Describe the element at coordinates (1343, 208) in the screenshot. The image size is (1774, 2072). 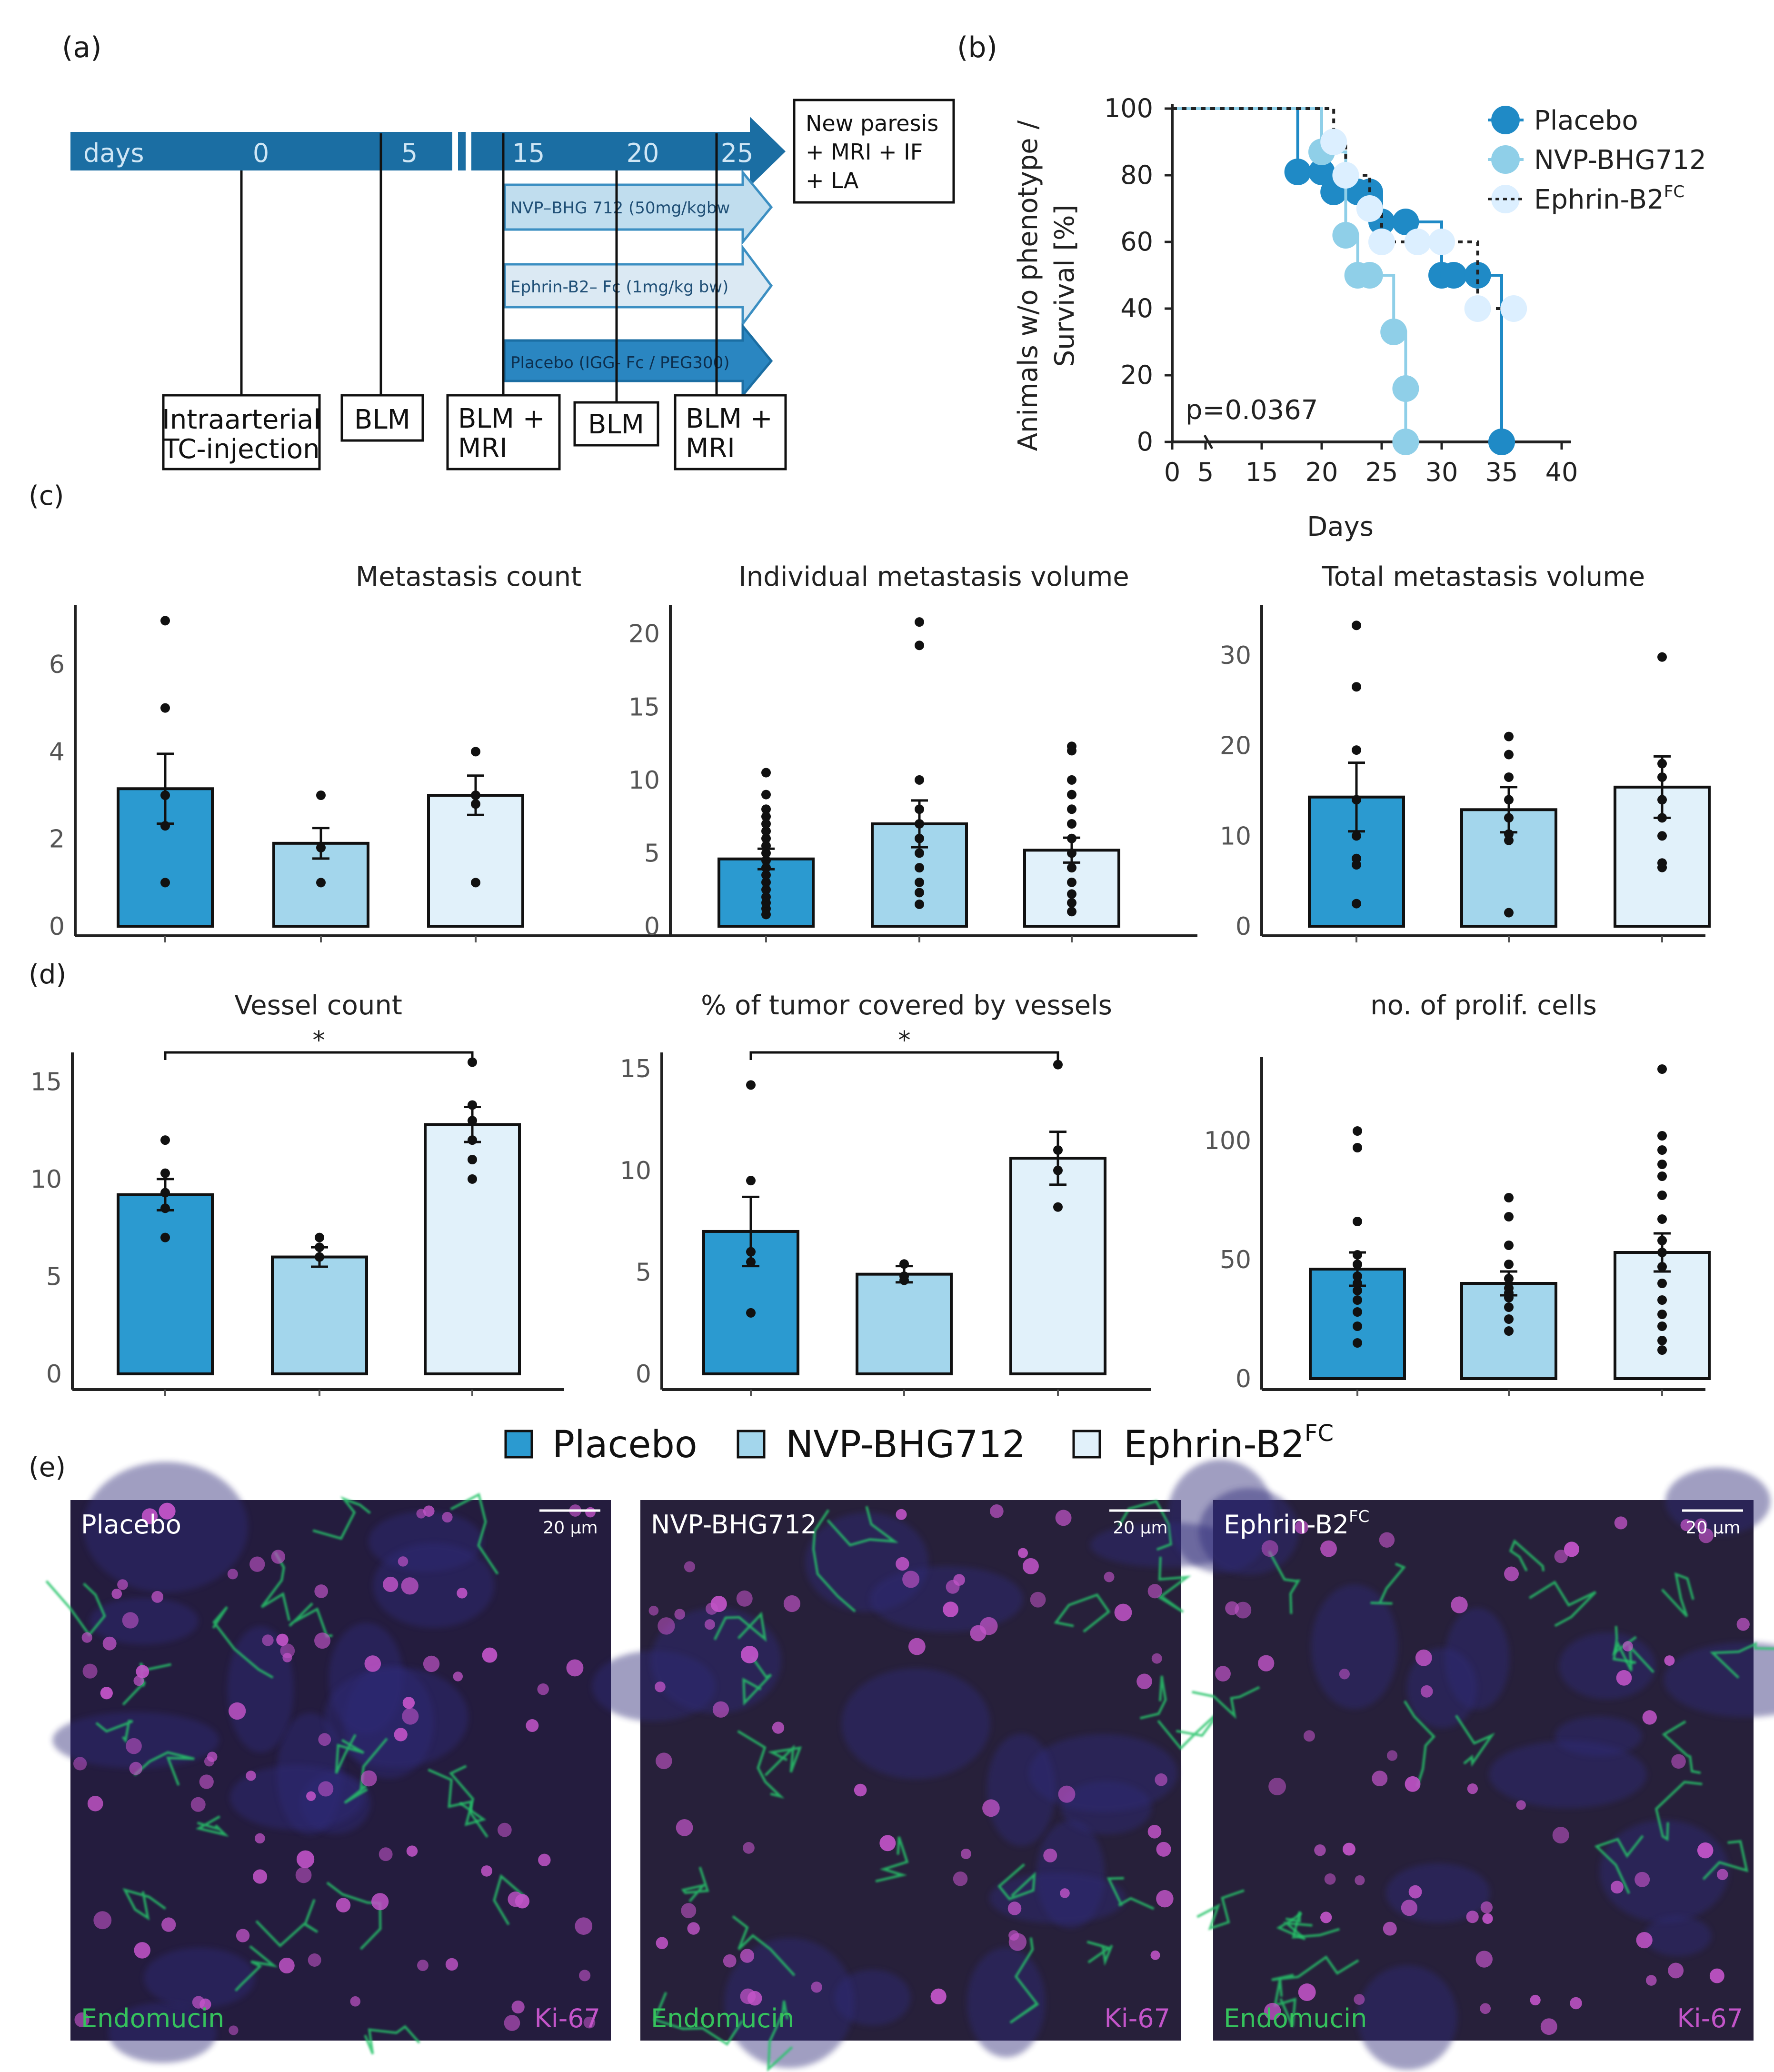
I see `km-line-ephrin` at that location.